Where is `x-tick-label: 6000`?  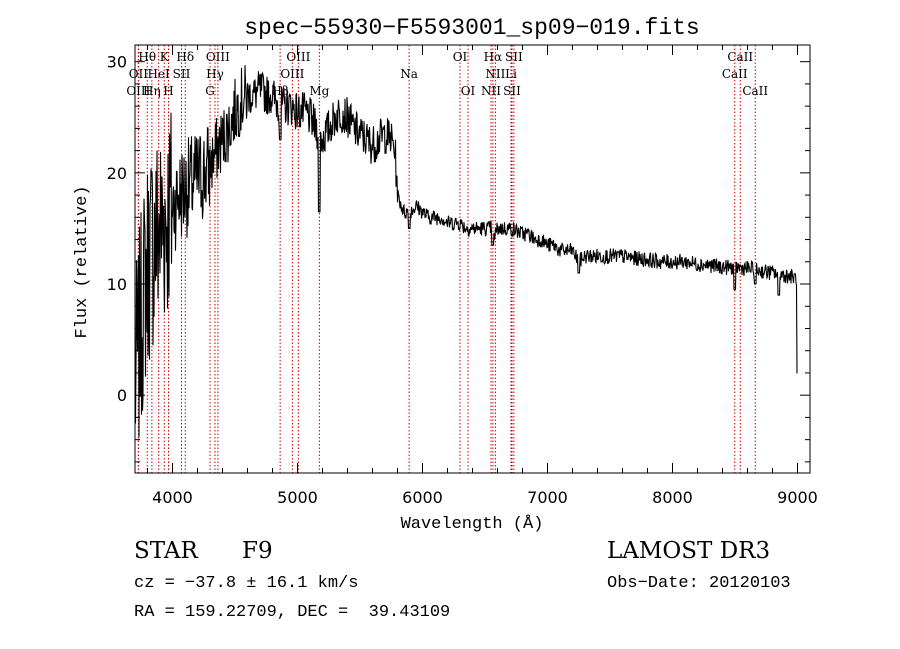 x-tick-label: 6000 is located at coordinates (422, 497).